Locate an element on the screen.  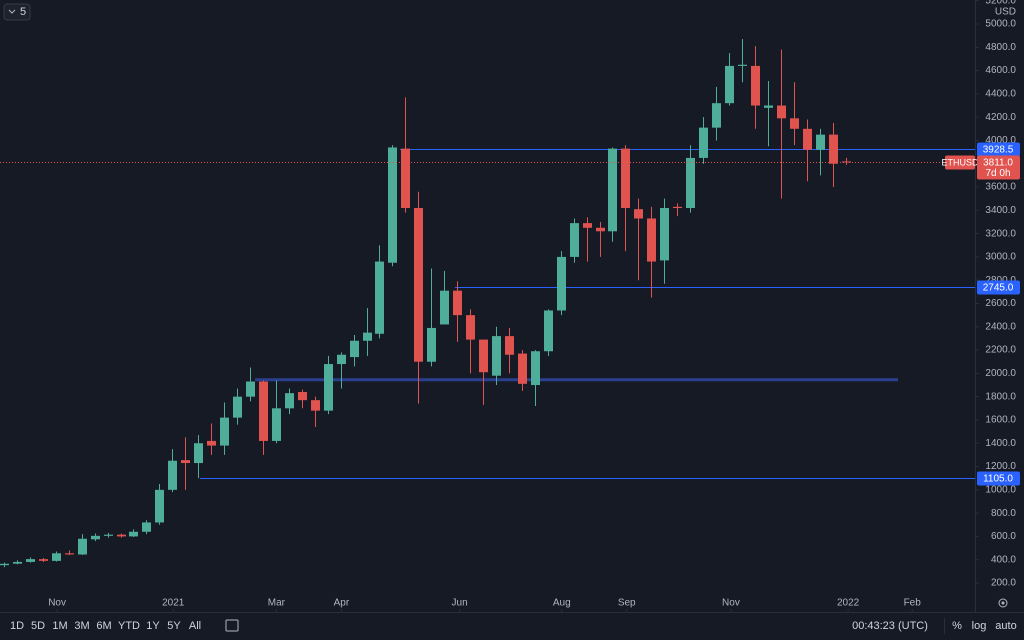
y-tick-label: 2400.0 is located at coordinates (1000, 326).